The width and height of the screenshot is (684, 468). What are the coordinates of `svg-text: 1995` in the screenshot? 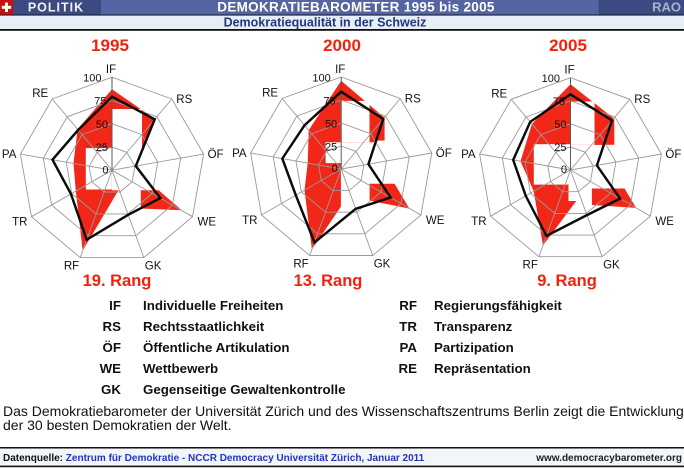 It's located at (110, 45).